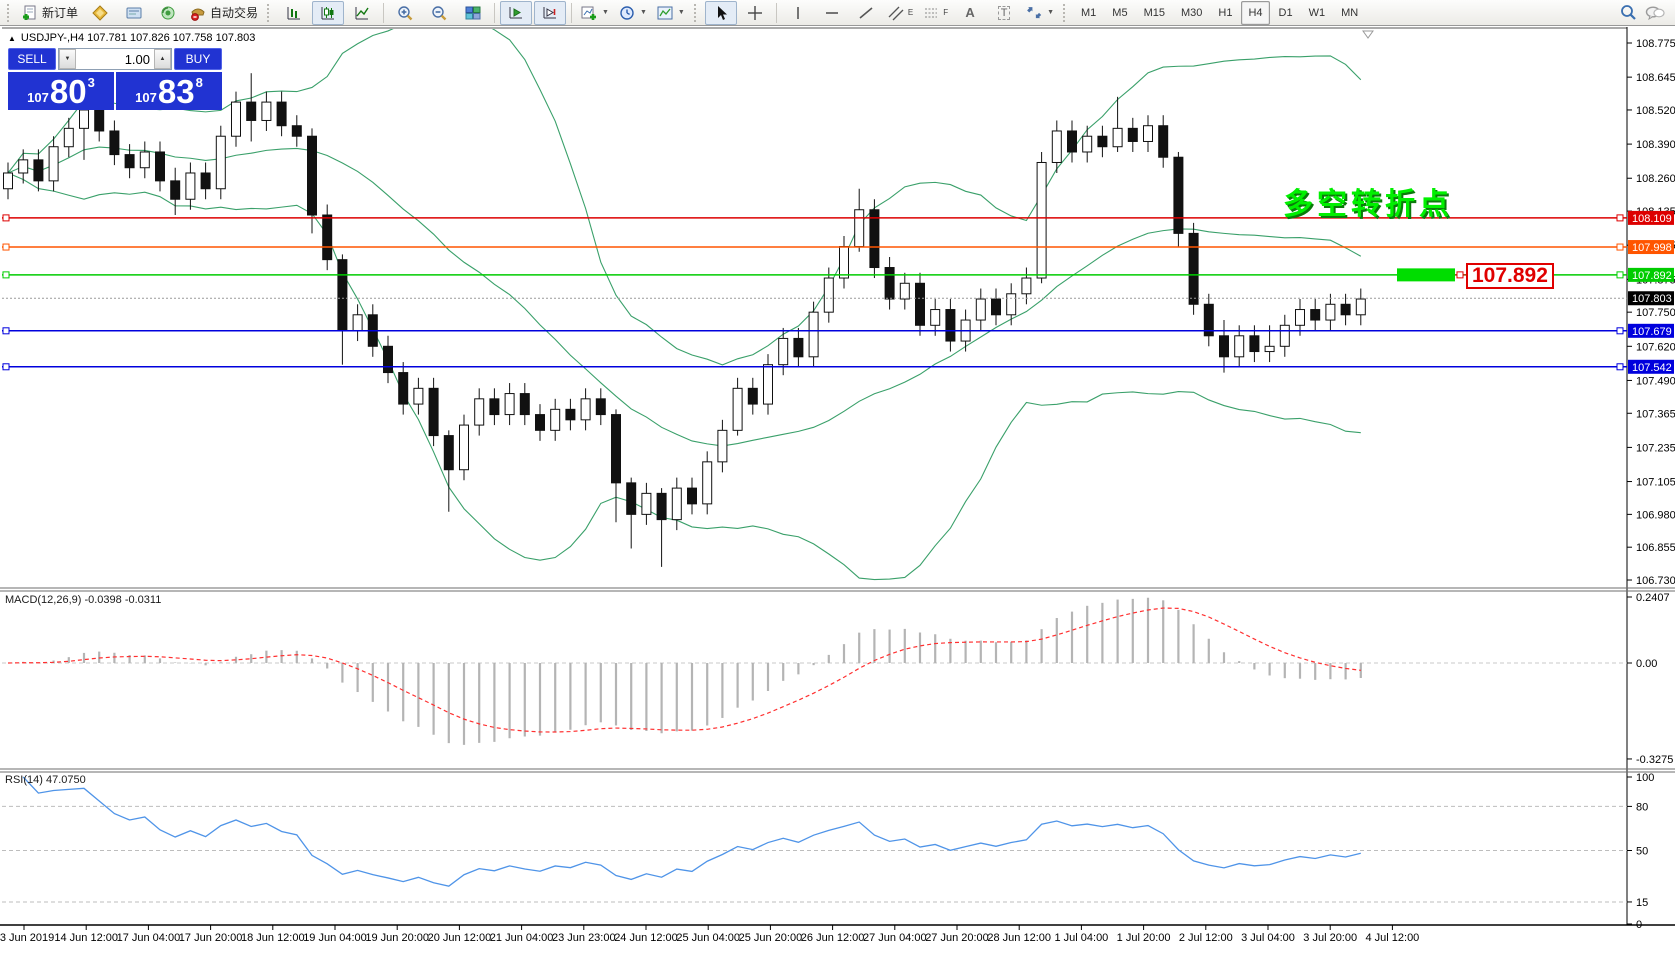  What do you see at coordinates (935, 13) in the screenshot?
I see `fibonacci-tool-button: F` at bounding box center [935, 13].